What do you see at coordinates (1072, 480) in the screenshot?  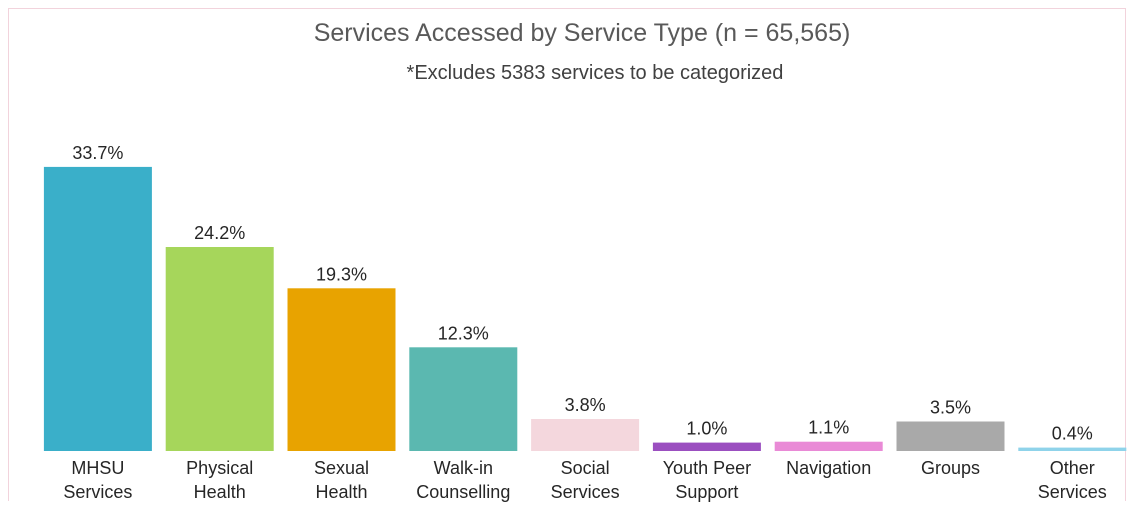 I see `category-label-8: Other Services` at bounding box center [1072, 480].